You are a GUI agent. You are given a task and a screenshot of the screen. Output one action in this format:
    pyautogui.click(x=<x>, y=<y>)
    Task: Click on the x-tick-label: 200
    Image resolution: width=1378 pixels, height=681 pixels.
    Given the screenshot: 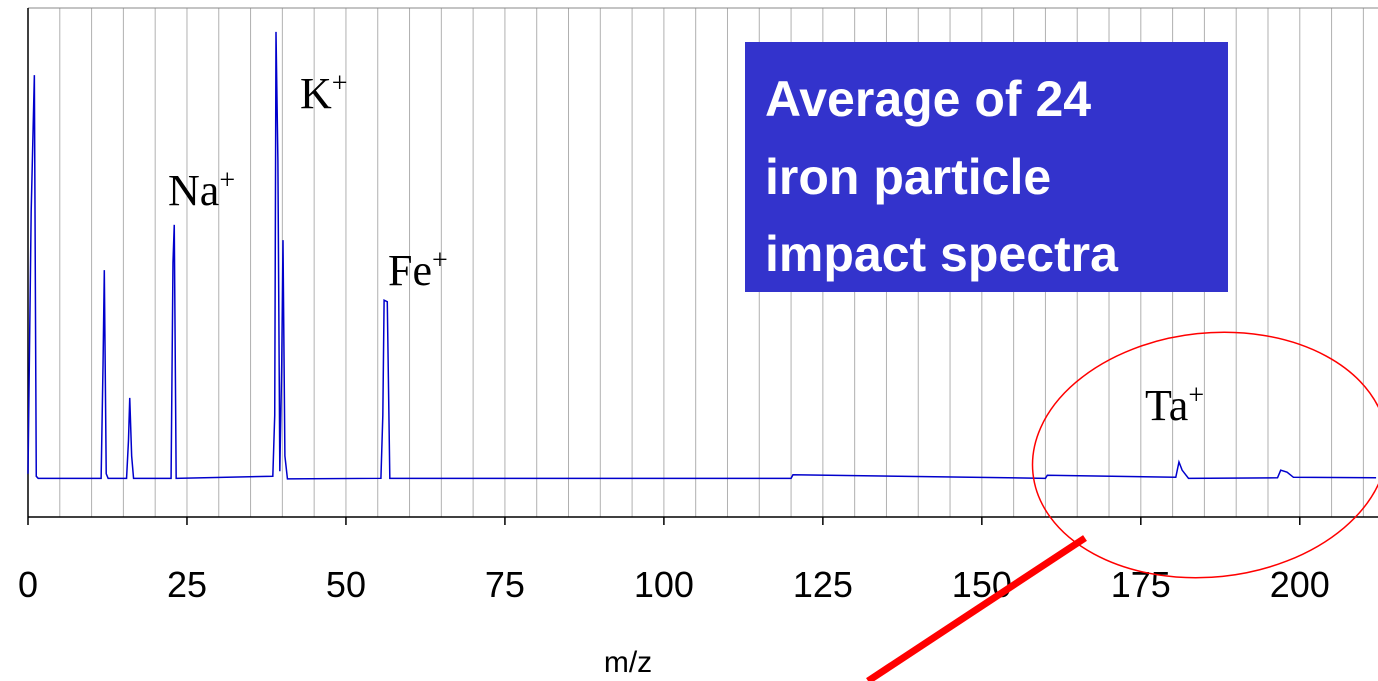 What is the action you would take?
    pyautogui.click(x=1300, y=584)
    